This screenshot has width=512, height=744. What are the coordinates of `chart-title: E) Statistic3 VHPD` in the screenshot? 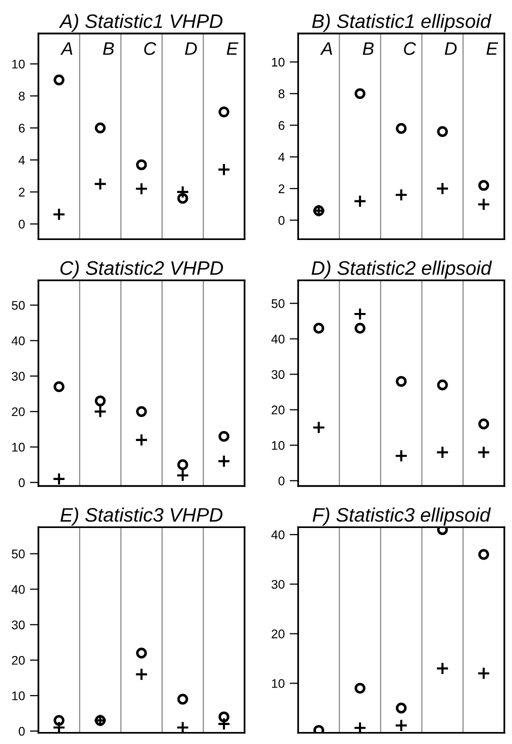 It's located at (141, 517).